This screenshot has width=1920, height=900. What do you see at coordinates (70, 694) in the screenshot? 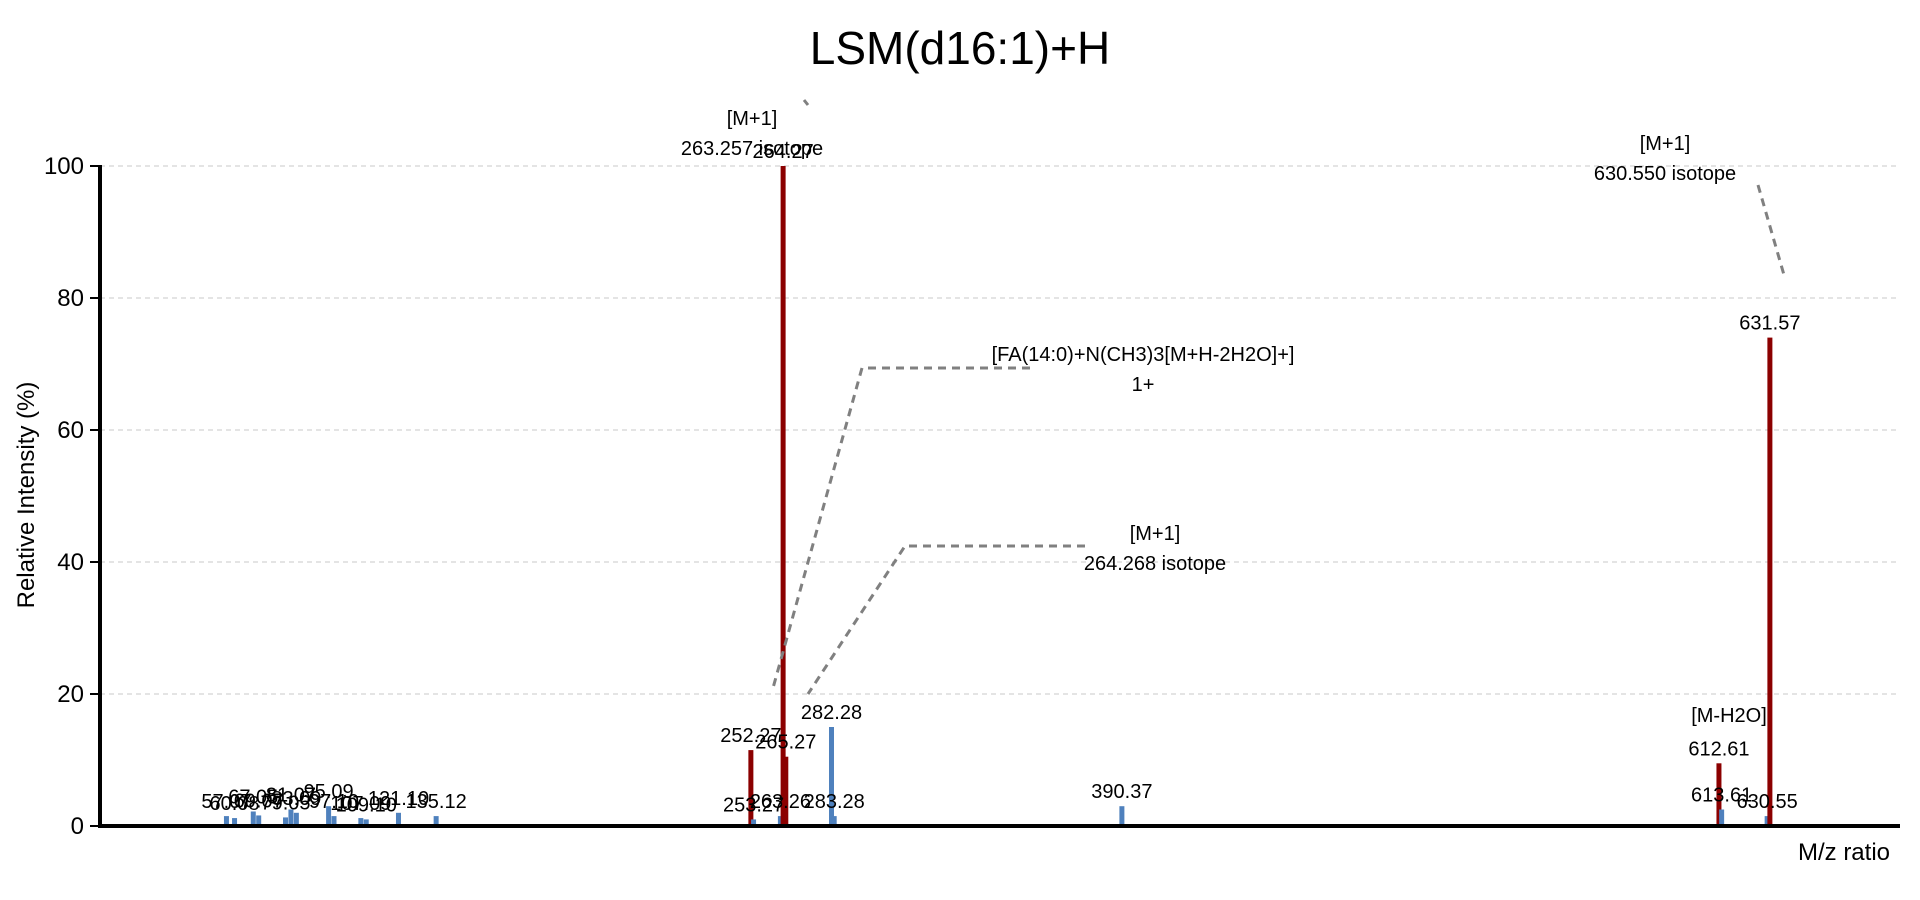
I see `y-tick-label: 20` at bounding box center [70, 694].